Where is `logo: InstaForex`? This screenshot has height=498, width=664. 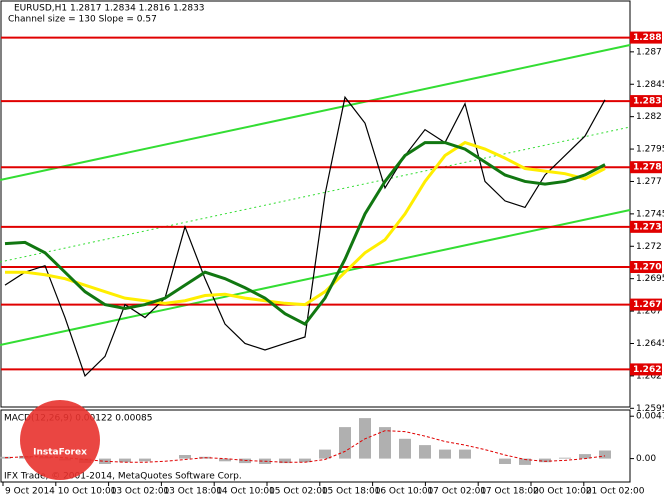
logo: InstaForex is located at coordinates (60, 440).